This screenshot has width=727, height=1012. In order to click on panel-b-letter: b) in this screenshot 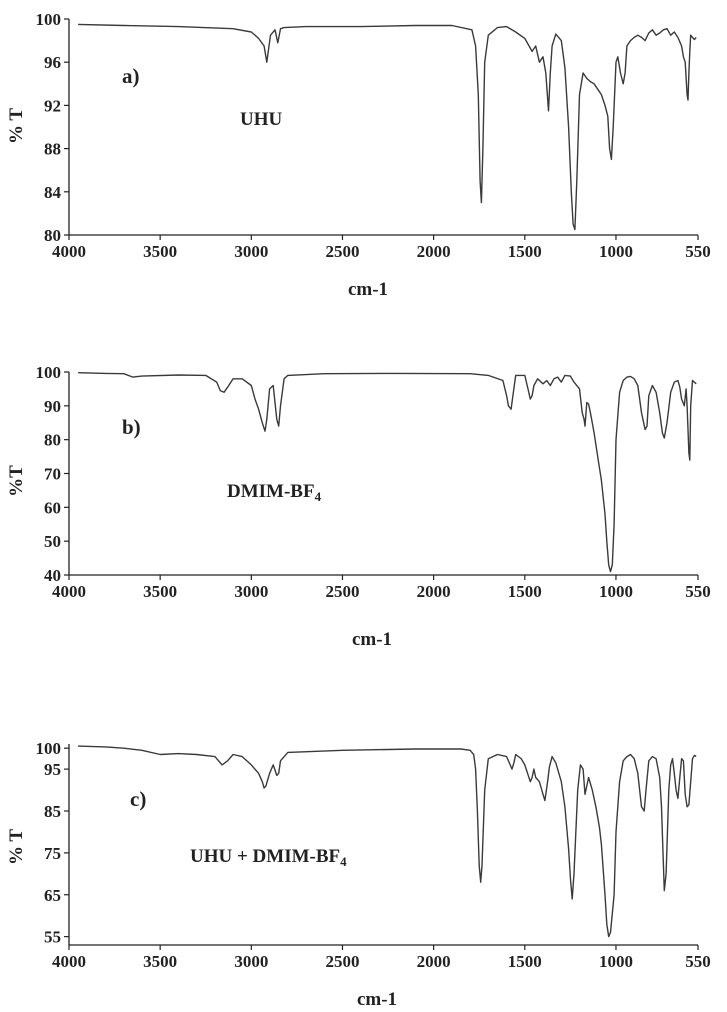, I will do `click(131, 427)`.